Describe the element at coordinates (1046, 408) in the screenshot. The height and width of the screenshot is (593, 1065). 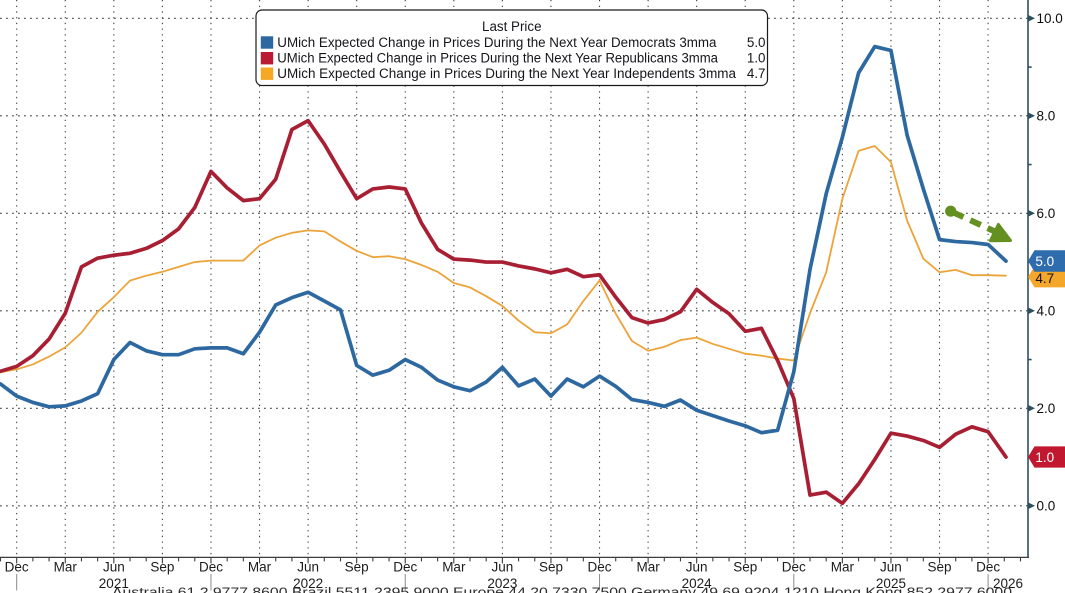
I see `svg-text: 2.0` at that location.